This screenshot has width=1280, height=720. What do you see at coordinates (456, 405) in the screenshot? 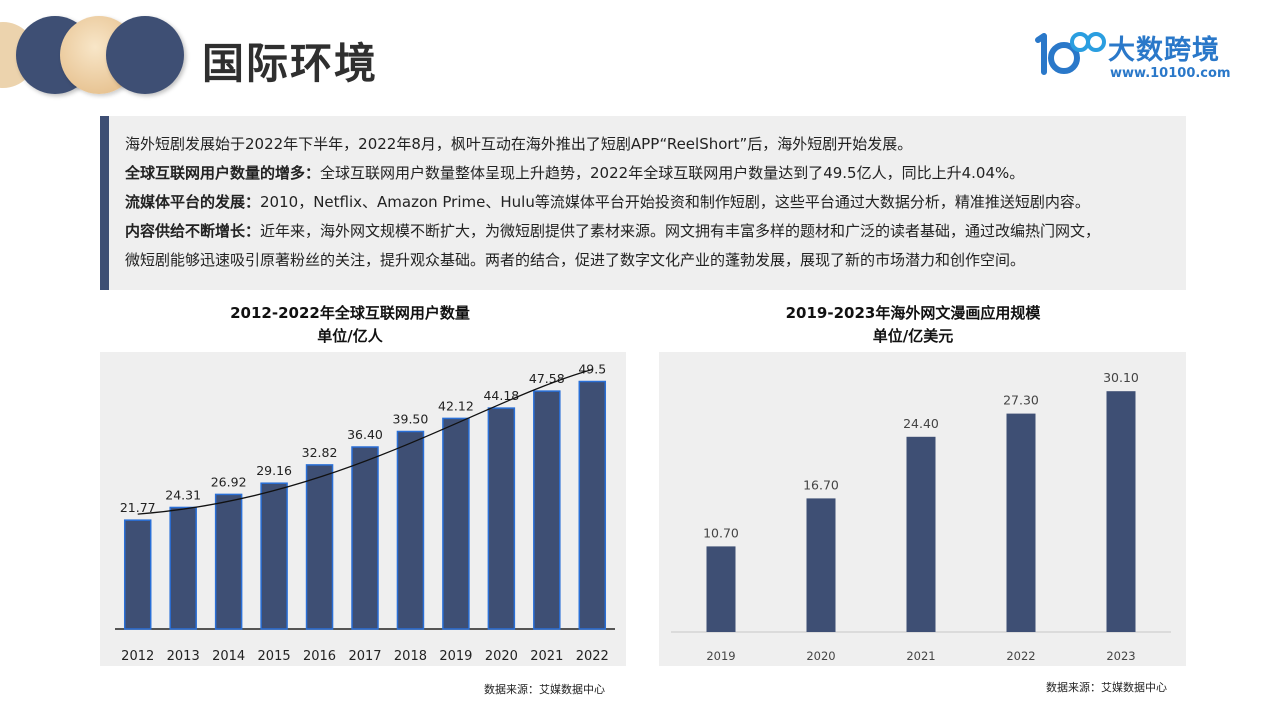
I see `chart1-data-label: 42.12` at bounding box center [456, 405].